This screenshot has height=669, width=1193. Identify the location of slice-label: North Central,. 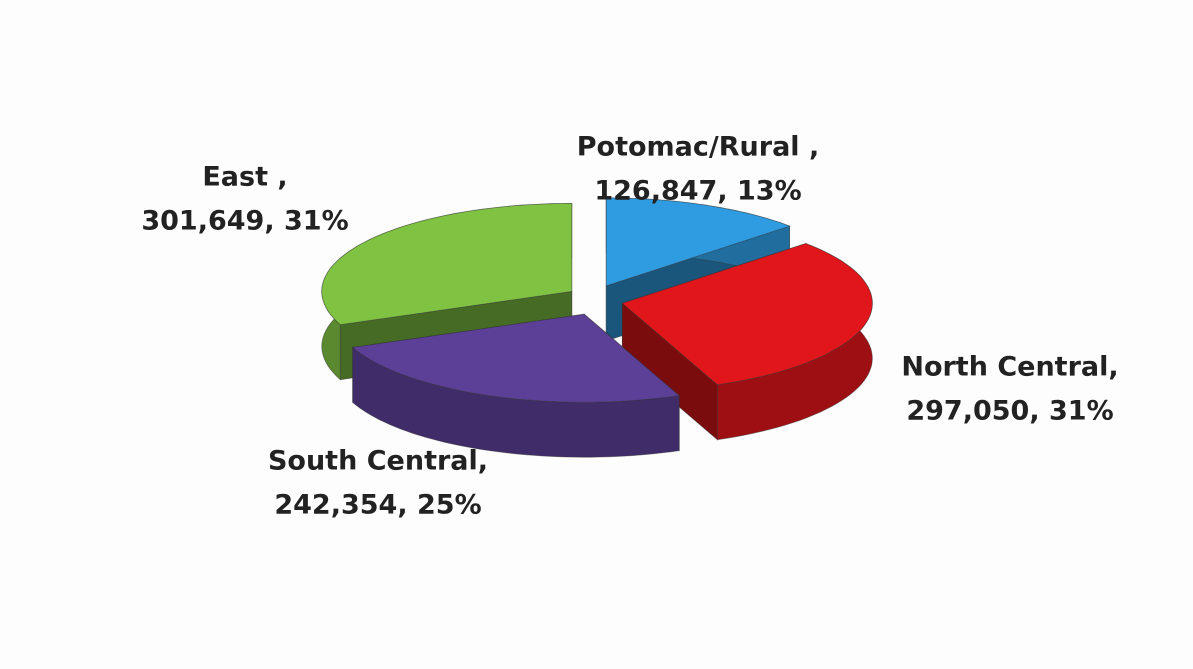
(1009, 367).